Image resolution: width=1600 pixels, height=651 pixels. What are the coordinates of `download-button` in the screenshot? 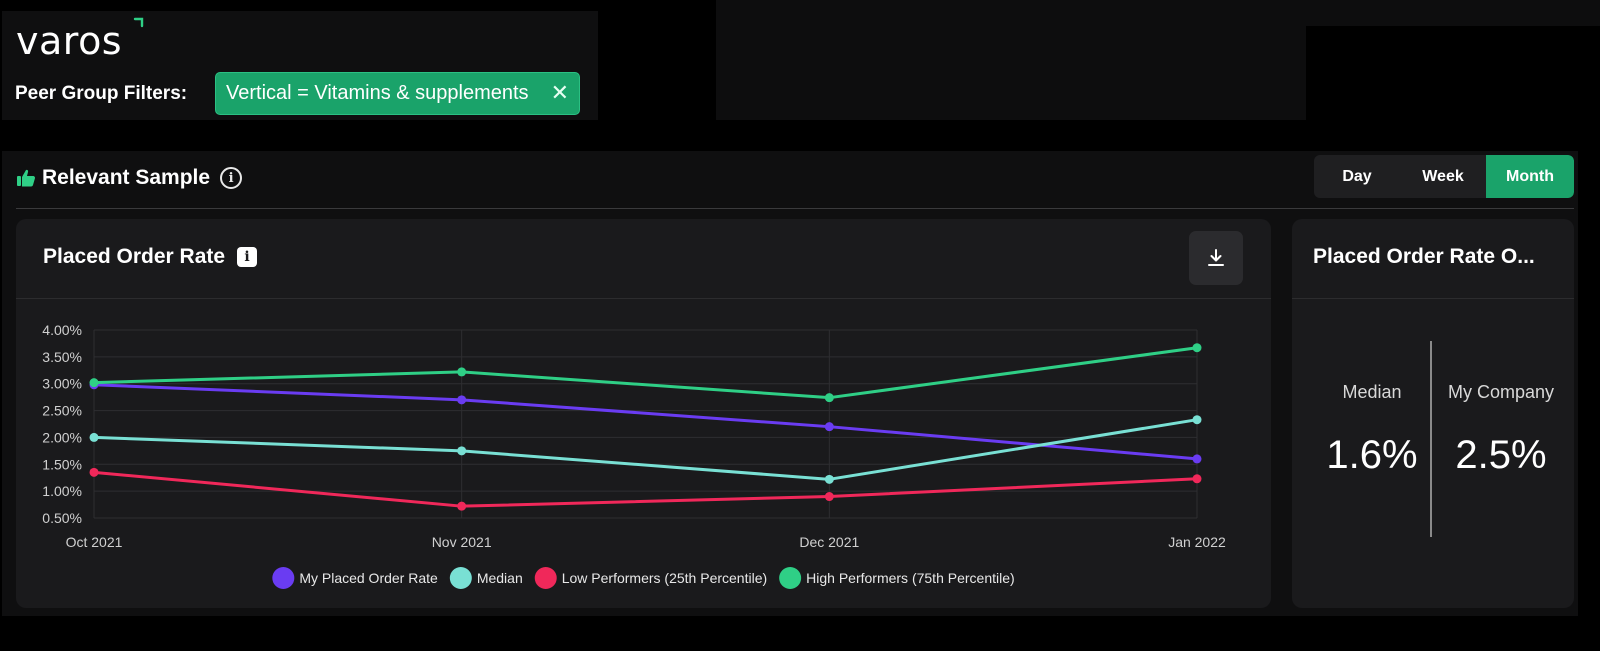 It's located at (1216, 258).